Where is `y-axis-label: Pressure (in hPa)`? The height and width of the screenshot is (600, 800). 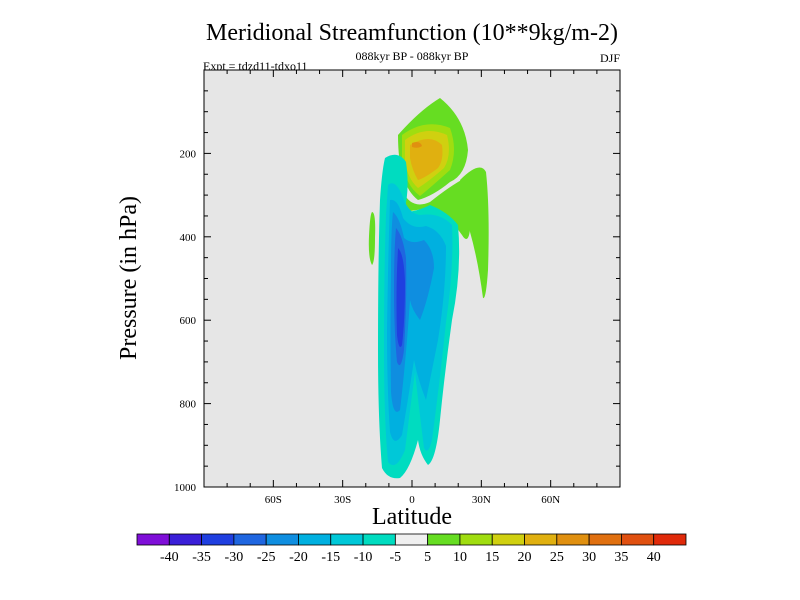
y-axis-label: Pressure (in hPa) is located at coordinates (129, 278).